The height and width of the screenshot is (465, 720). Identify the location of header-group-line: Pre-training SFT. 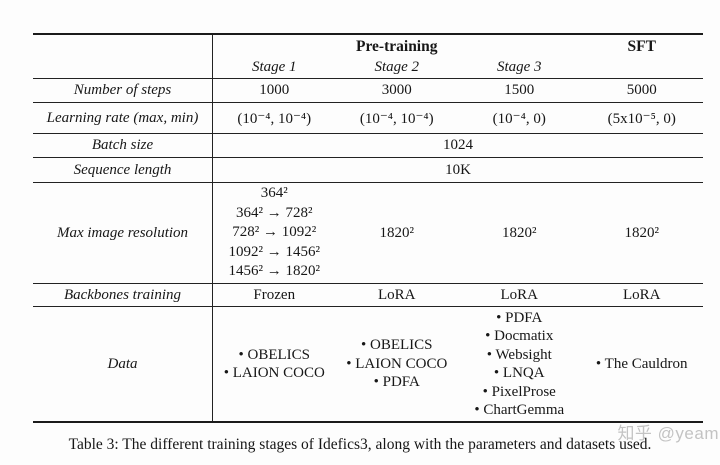
(458, 47).